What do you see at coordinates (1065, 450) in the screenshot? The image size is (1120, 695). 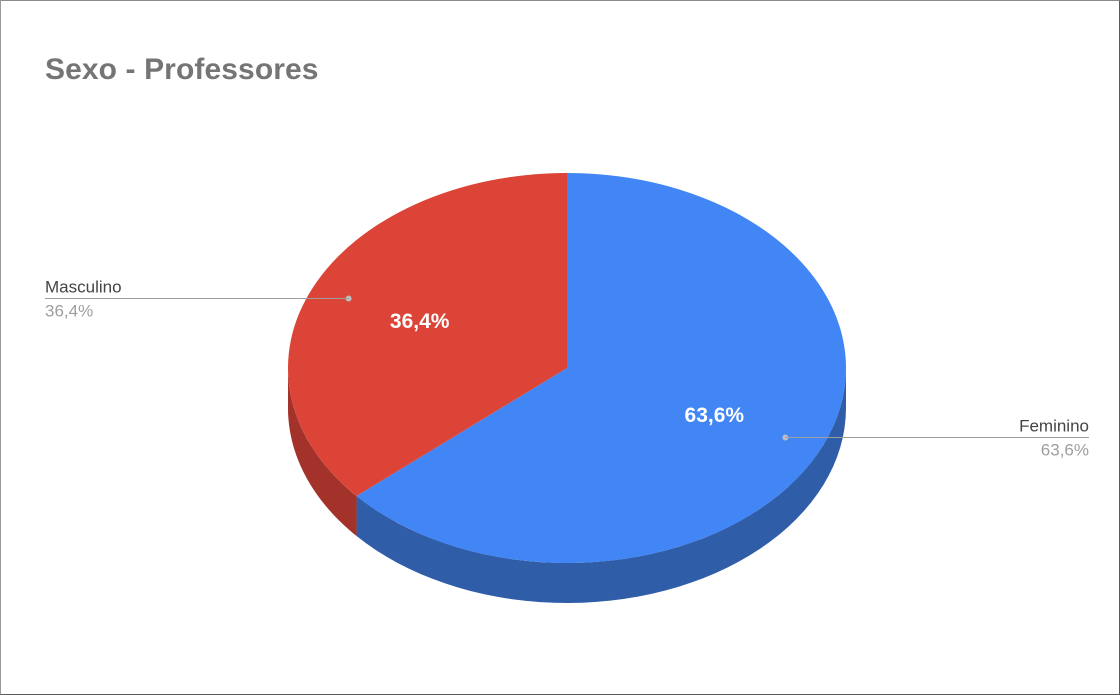 I see `outer-label-value-feminino: 63,6%` at bounding box center [1065, 450].